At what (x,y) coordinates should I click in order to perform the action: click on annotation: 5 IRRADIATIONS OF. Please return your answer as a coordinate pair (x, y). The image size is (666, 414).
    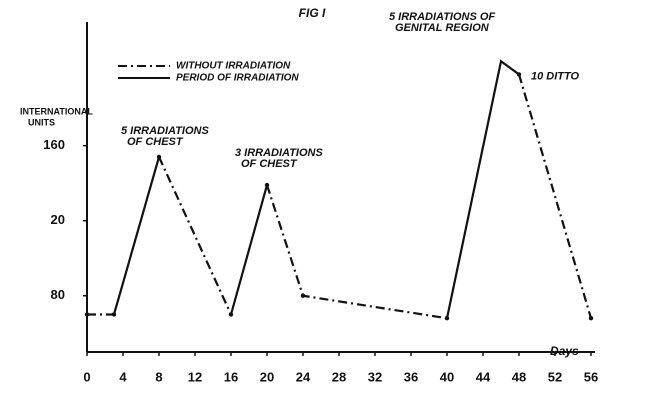
    Looking at the image, I should click on (442, 17).